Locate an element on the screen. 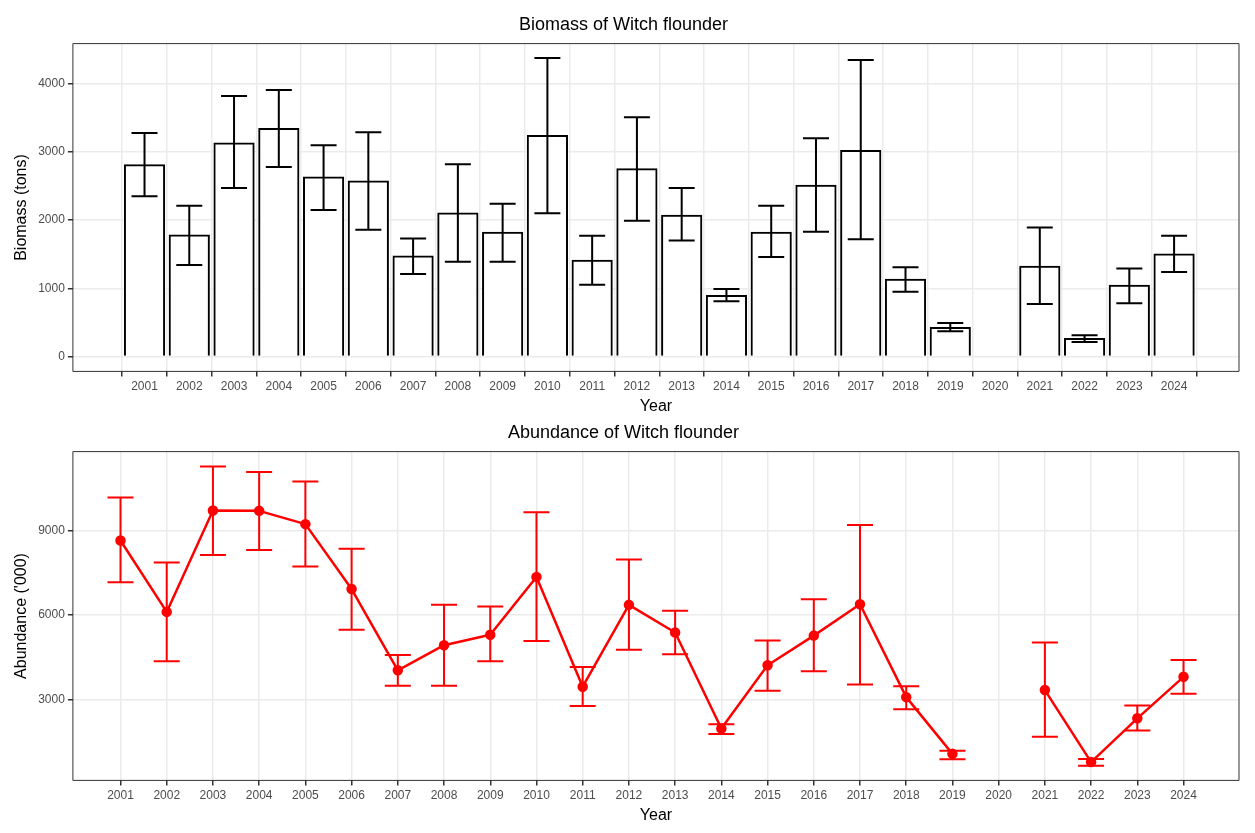 This screenshot has width=1255, height=833. y-tick-label: 9000 is located at coordinates (52, 529).